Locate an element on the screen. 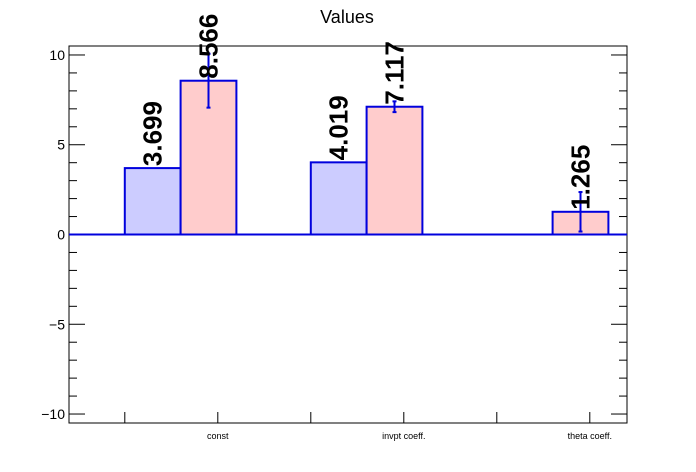  data-label: 3.699 is located at coordinates (153, 133).